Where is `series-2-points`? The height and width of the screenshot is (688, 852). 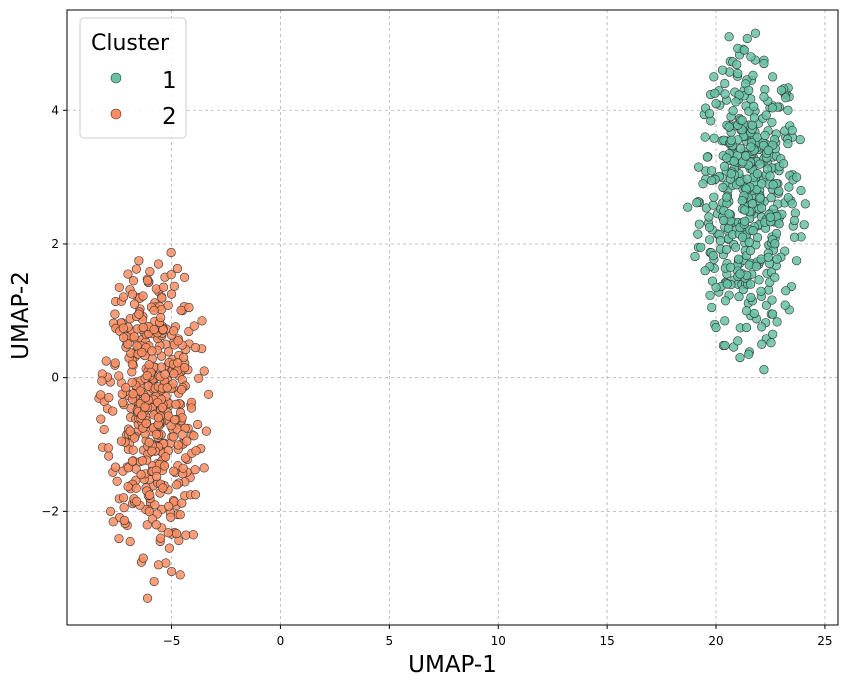
series-2-points is located at coordinates (154, 425).